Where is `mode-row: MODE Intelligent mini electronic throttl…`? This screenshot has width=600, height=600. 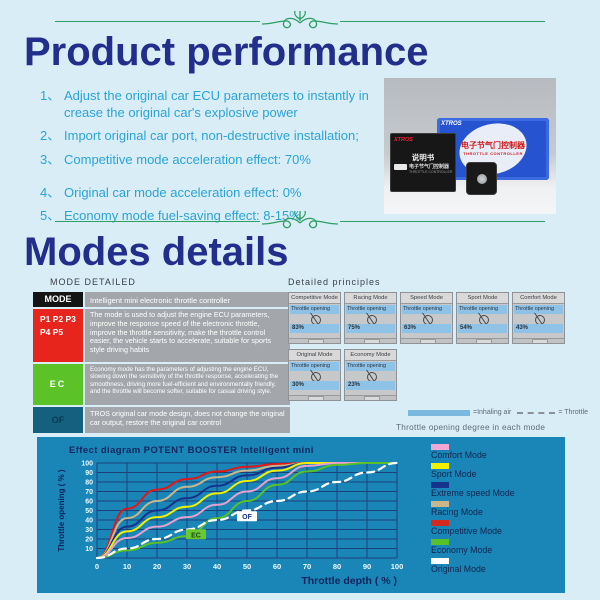 mode-row: MODE Intelligent mini electronic throttl… is located at coordinates (161, 299).